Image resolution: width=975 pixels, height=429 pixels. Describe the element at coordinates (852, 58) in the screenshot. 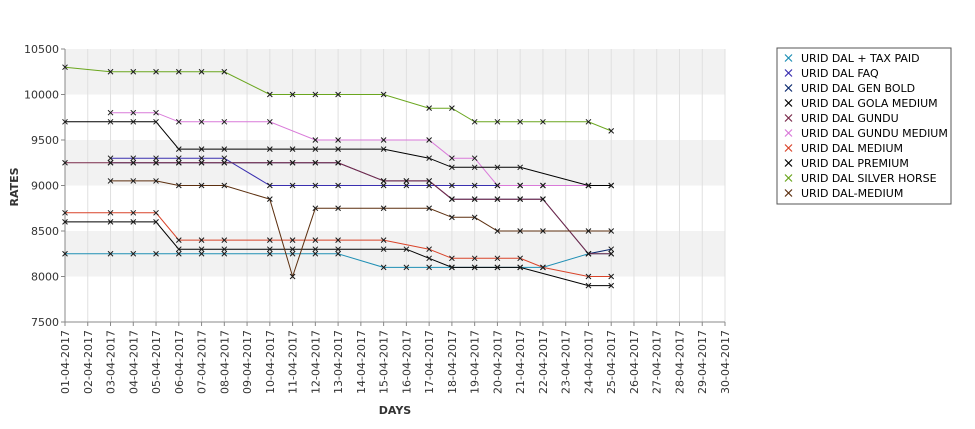

I see `legend-item: URID DAL + TAX PAID` at that location.